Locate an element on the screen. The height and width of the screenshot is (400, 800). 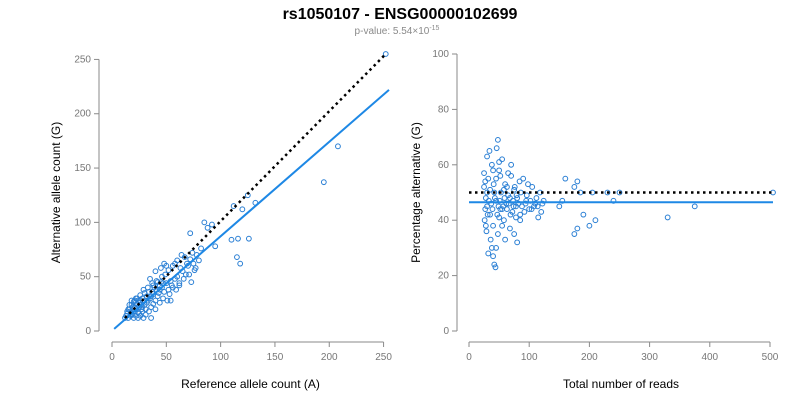
y-tick-label: 200 is located at coordinates (82, 114).